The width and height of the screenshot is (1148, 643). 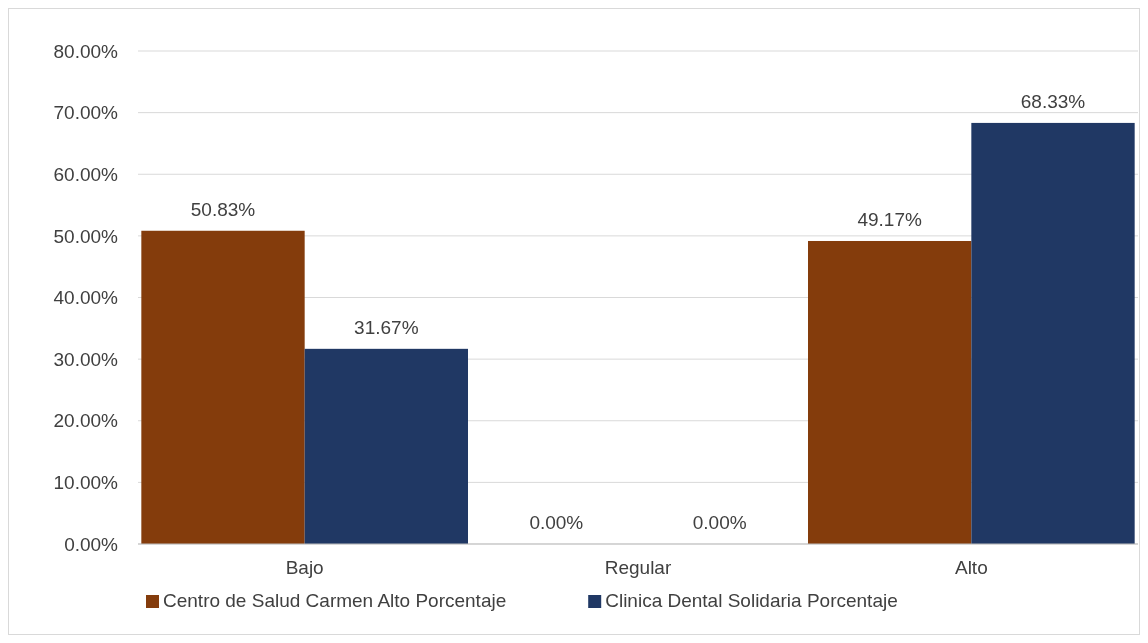 What do you see at coordinates (86, 236) in the screenshot?
I see `y-tick-label: 50.00%` at bounding box center [86, 236].